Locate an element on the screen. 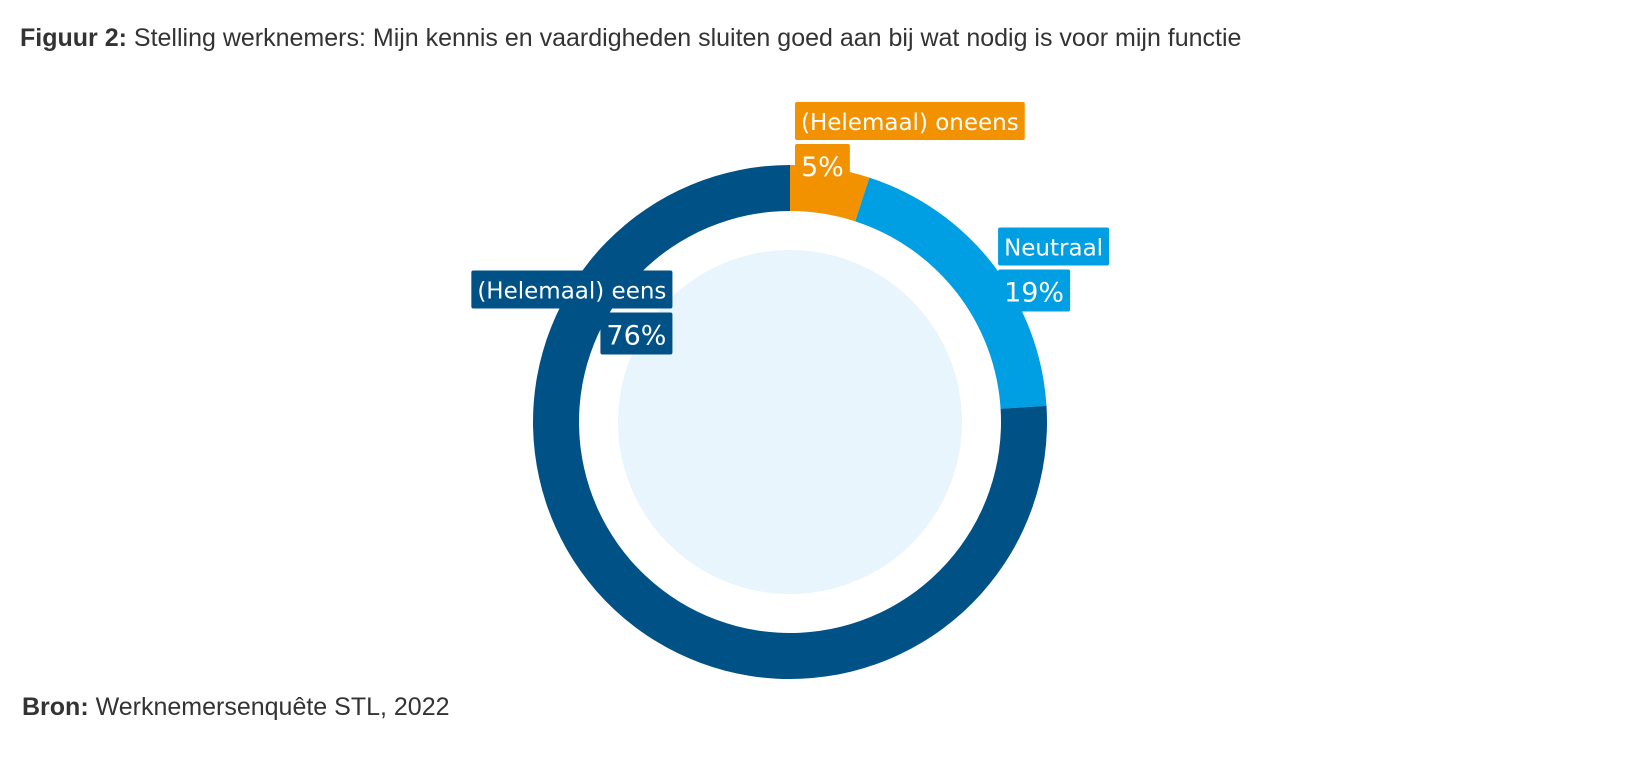  source-prefix: Bron: is located at coordinates (55, 707).